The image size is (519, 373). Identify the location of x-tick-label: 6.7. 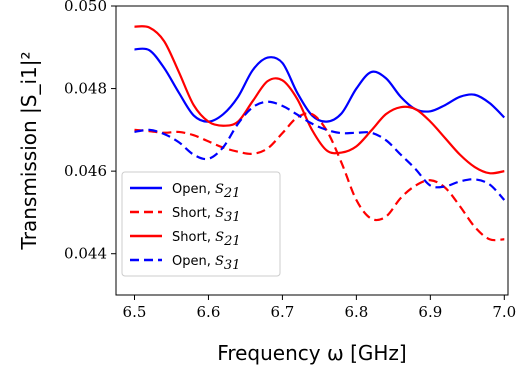
(282, 312).